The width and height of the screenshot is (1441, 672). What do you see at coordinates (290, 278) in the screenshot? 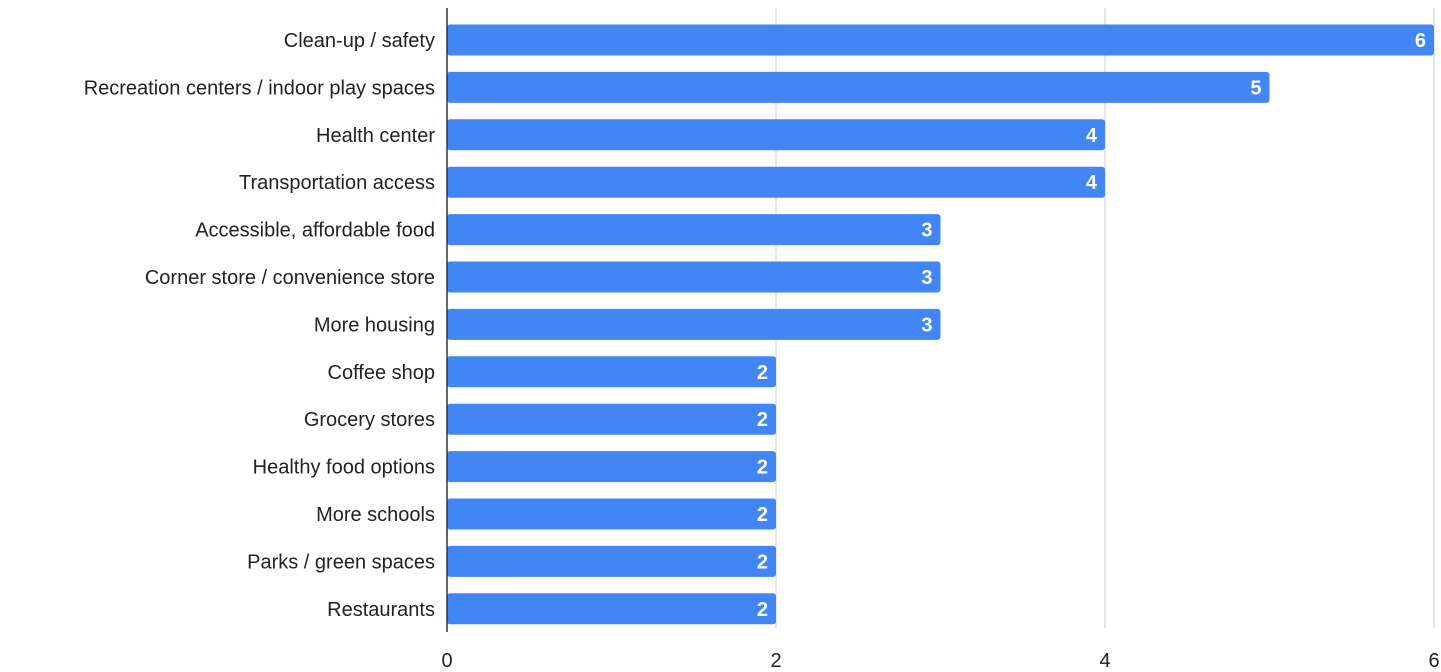
I see `category-label: Corner store / convenience store` at bounding box center [290, 278].